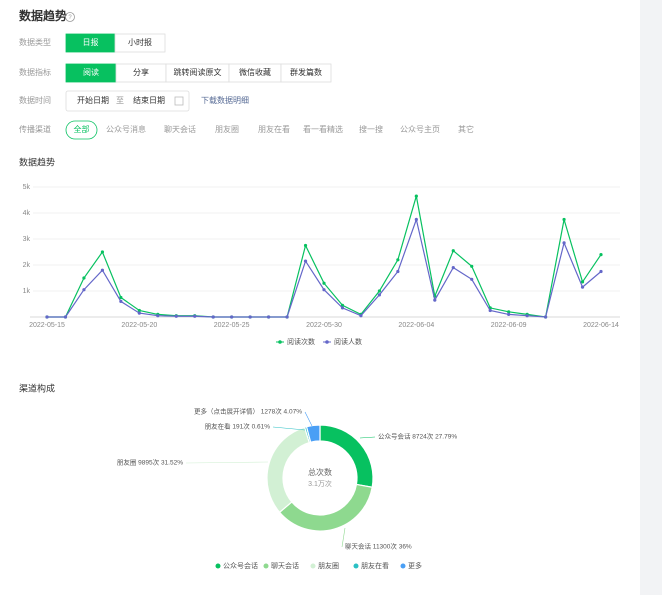 Image resolution: width=662 pixels, height=595 pixels. What do you see at coordinates (509, 325) in the screenshot?
I see `x-tick-label: 2022-06-09` at bounding box center [509, 325].